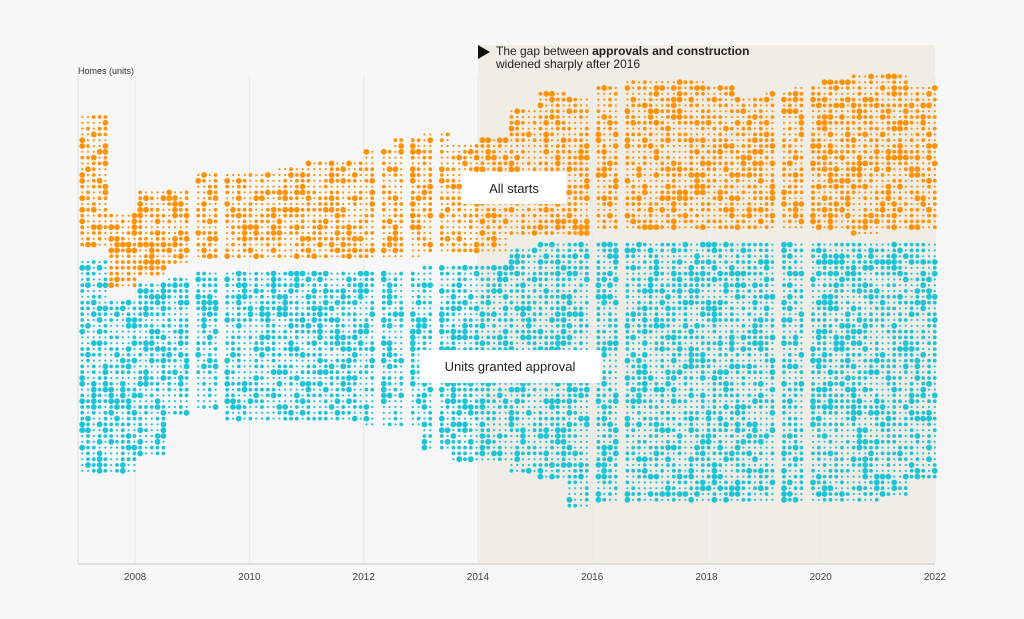  I want to click on x-tick-label: 2010, so click(249, 577).